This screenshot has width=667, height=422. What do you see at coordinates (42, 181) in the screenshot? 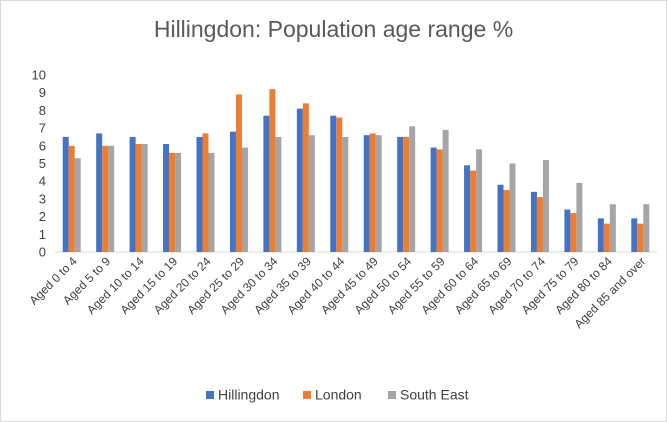
I see `y-tick-label-4: 4` at bounding box center [42, 181].